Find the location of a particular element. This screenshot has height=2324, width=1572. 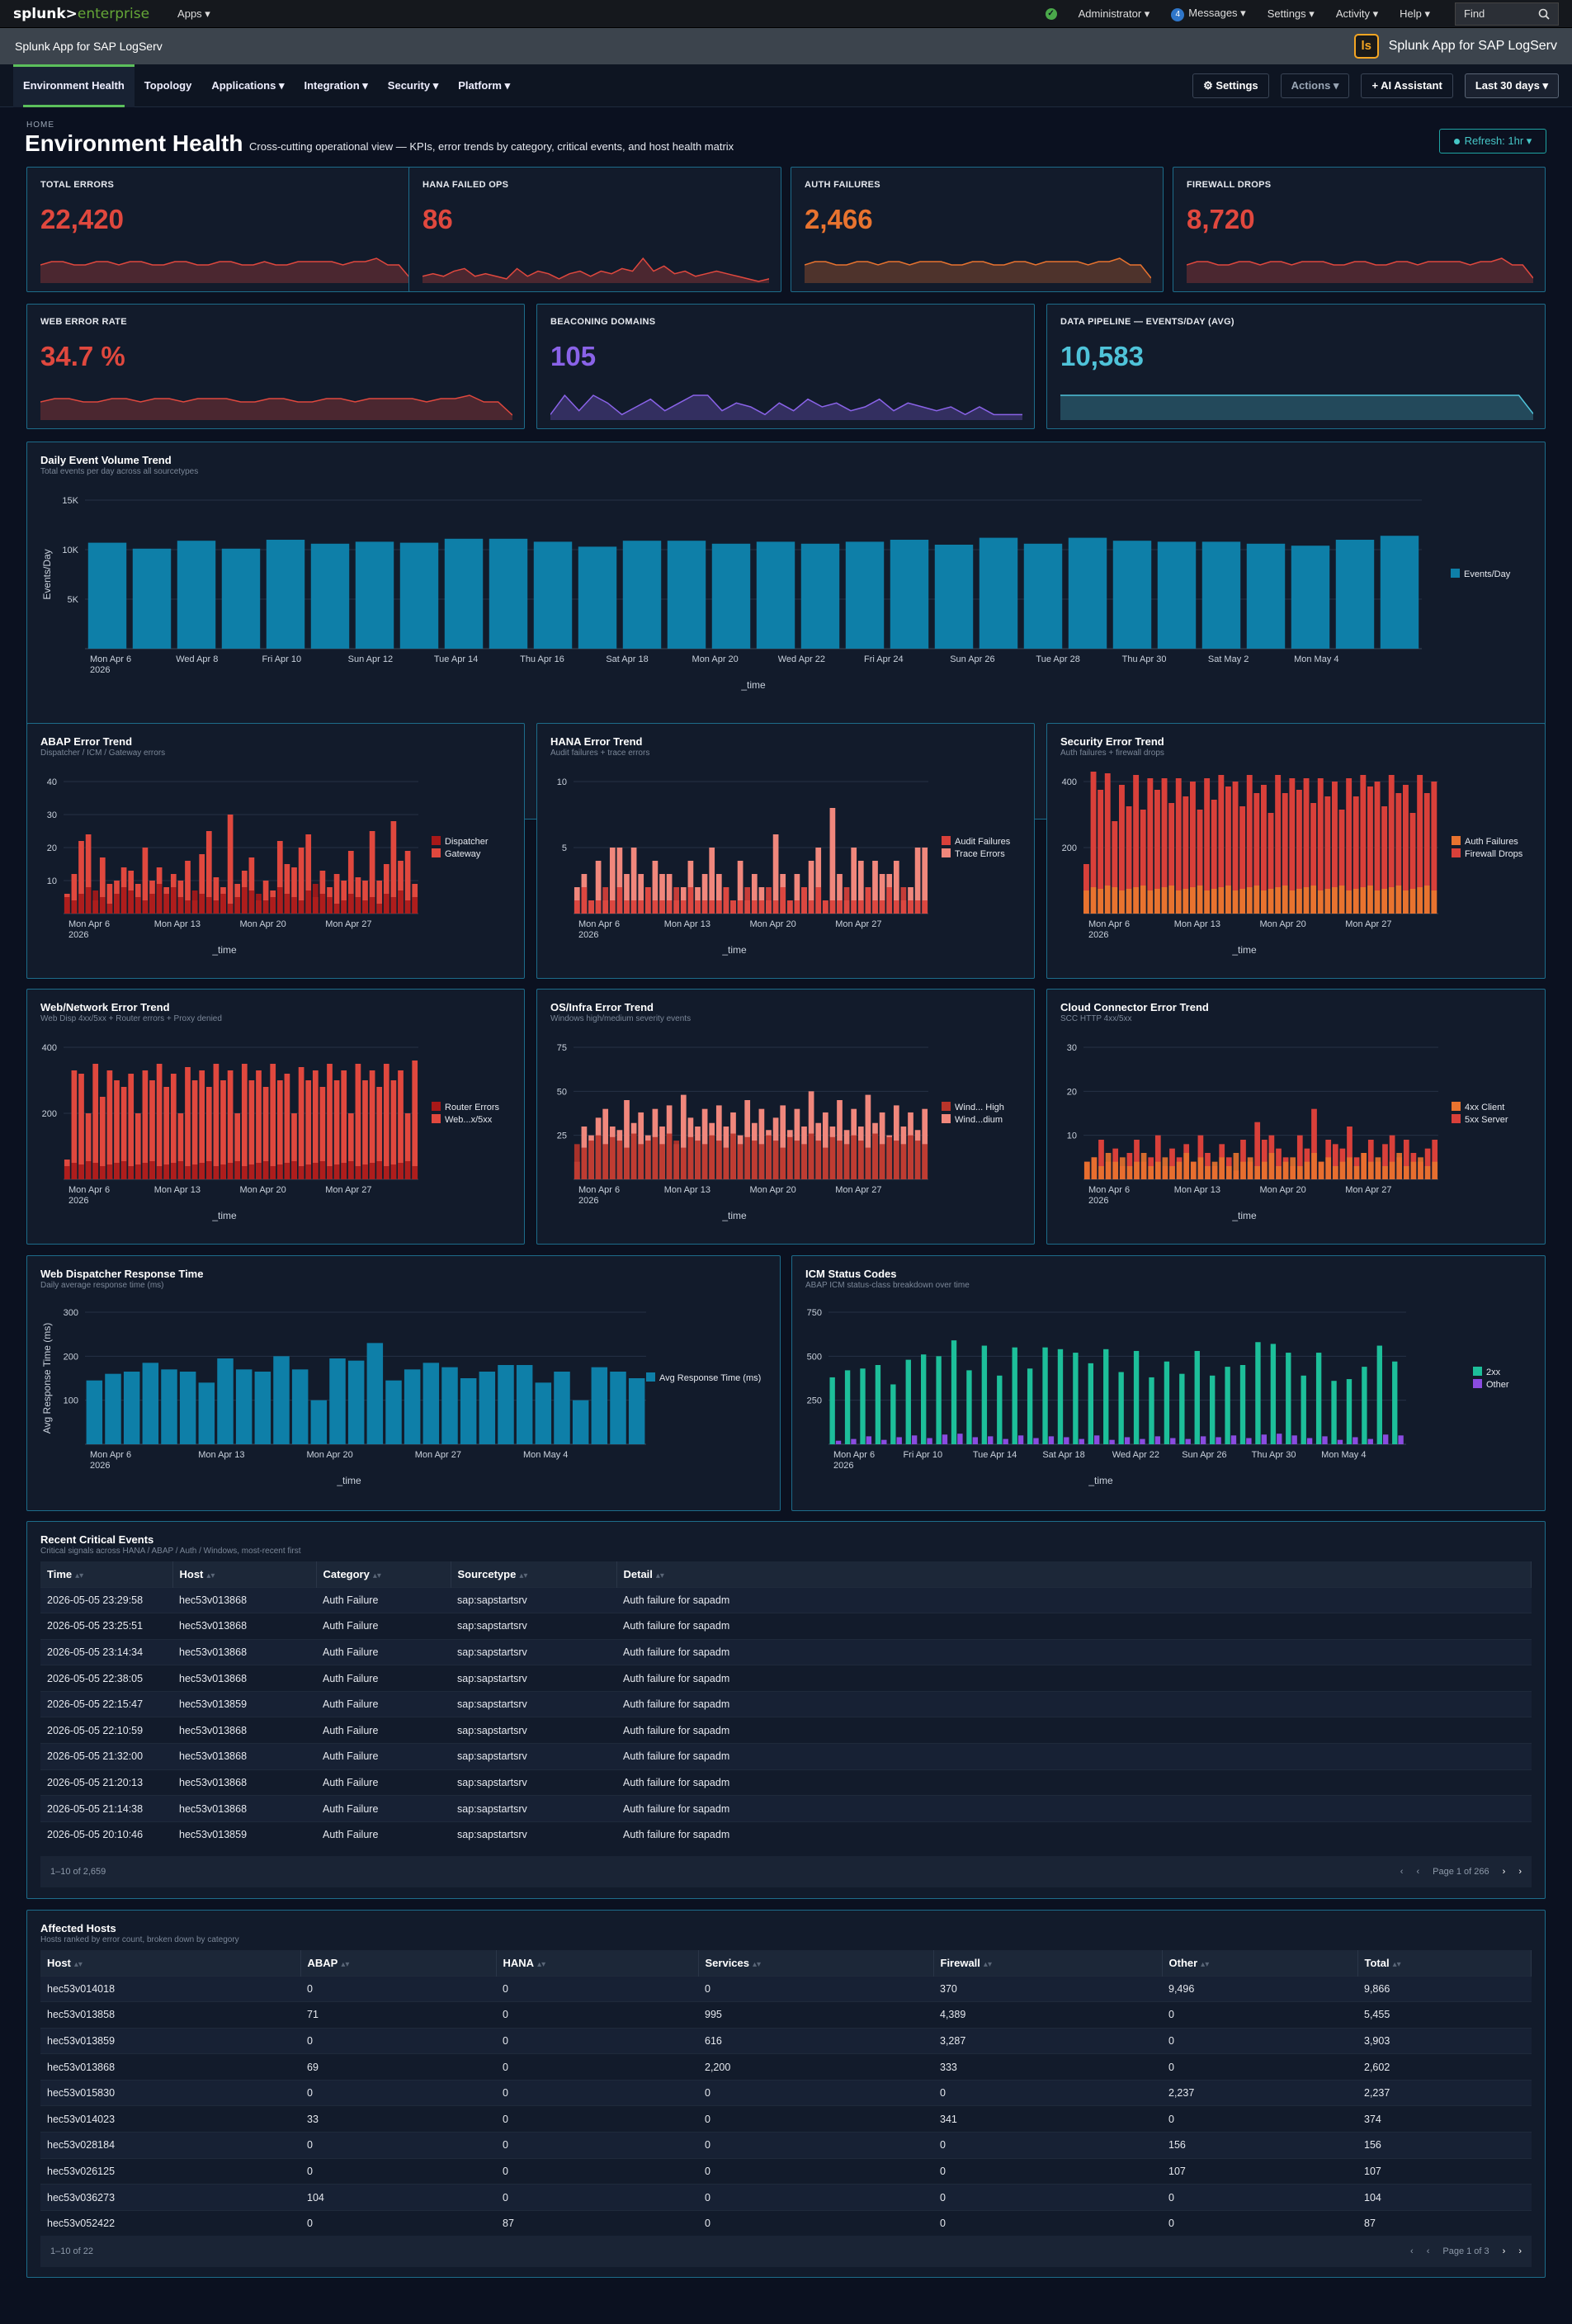

table-row: hec53v014023 33 0 0 341 0 374 is located at coordinates (786, 2119).